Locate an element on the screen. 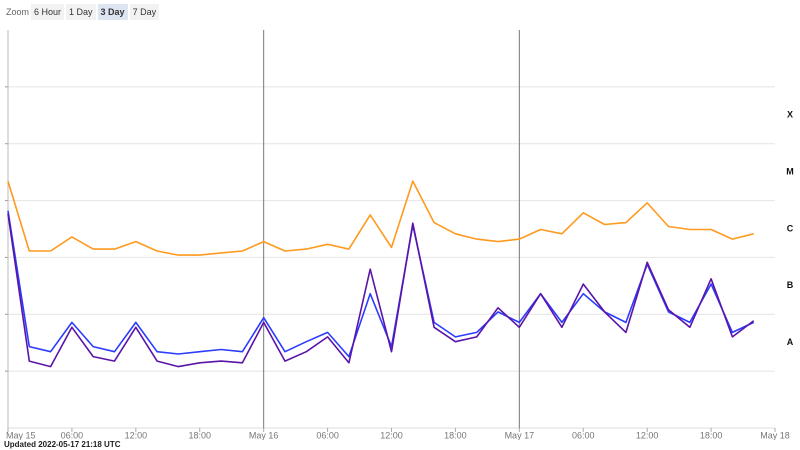 The width and height of the screenshot is (800, 450). x-tick-label: May 18 is located at coordinates (775, 435).